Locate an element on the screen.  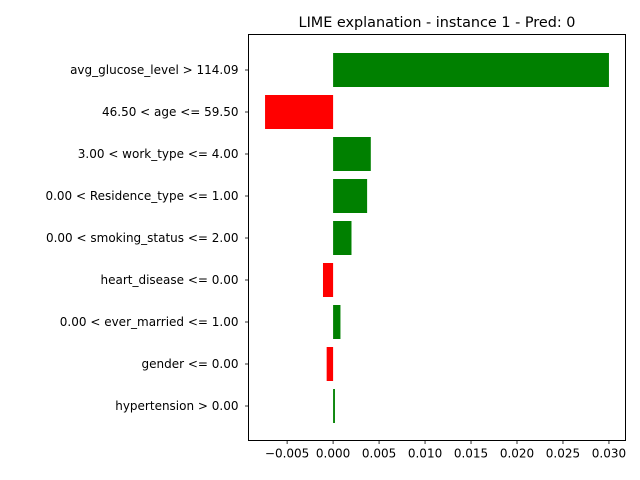
x-tick-label: 0.025 is located at coordinates (563, 454).